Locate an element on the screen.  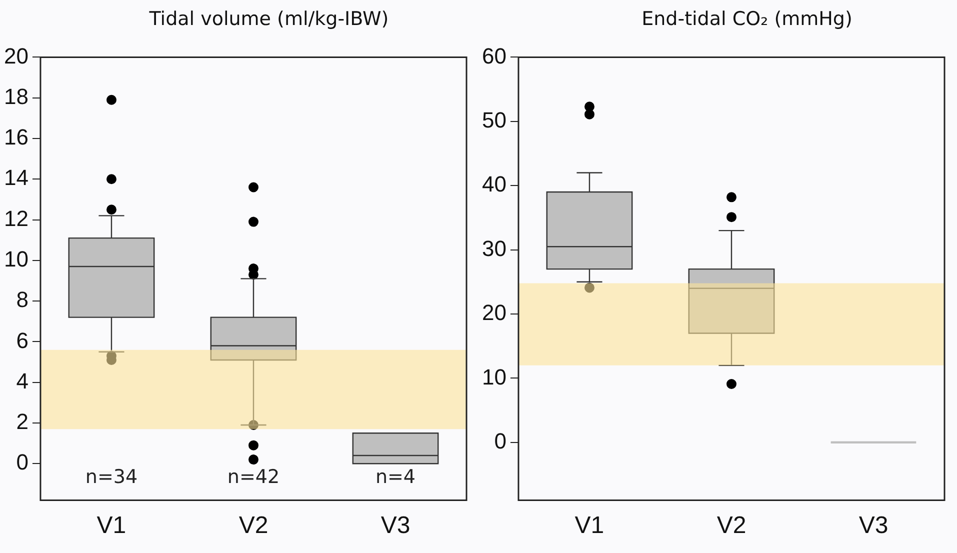
y-tick-label: 4 is located at coordinates (22, 381).